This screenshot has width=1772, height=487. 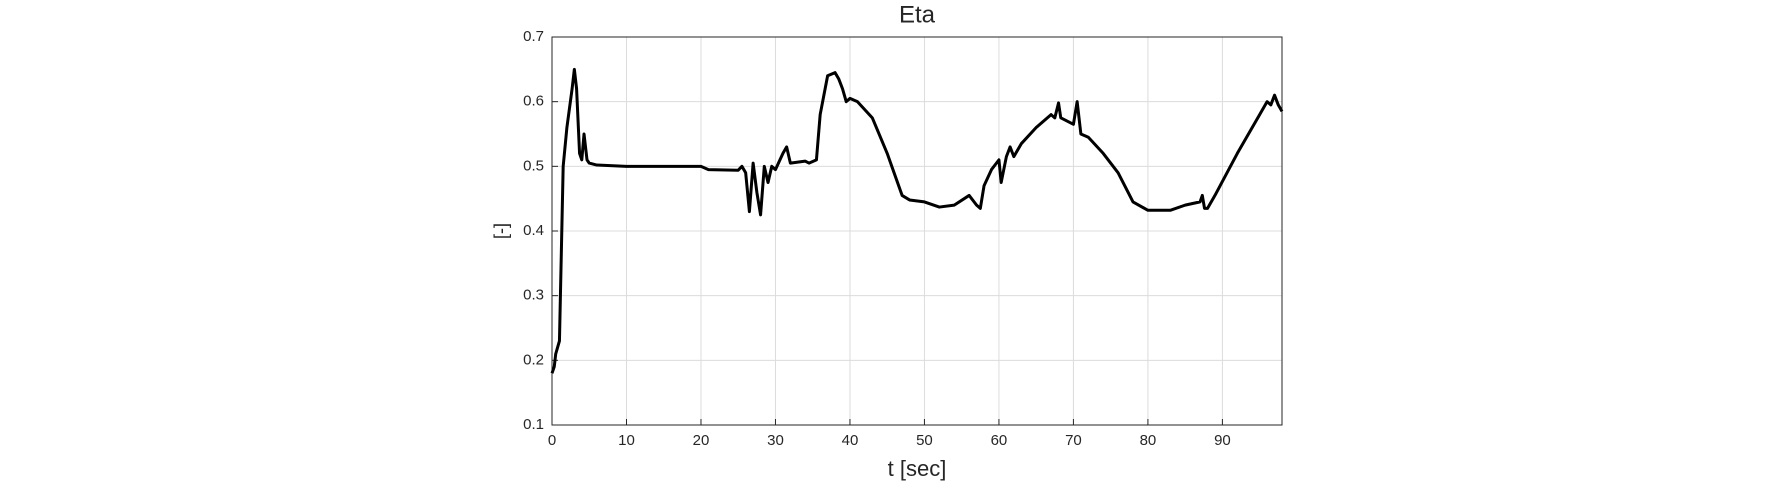 I want to click on x-tick-label: 30, so click(x=775, y=440).